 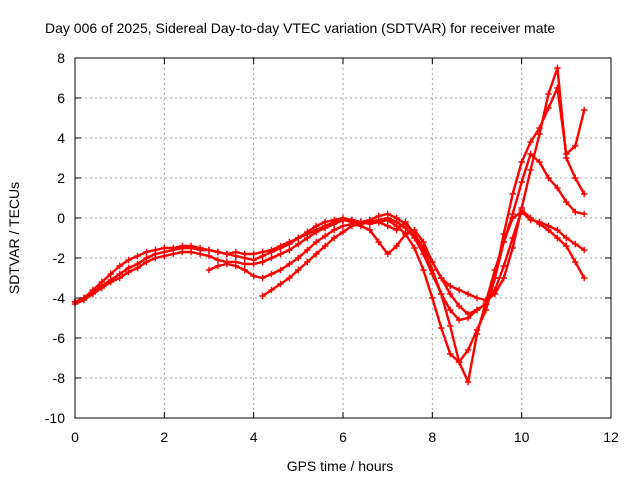 What do you see at coordinates (59, 338) in the screenshot?
I see `y-tick-label: -6` at bounding box center [59, 338].